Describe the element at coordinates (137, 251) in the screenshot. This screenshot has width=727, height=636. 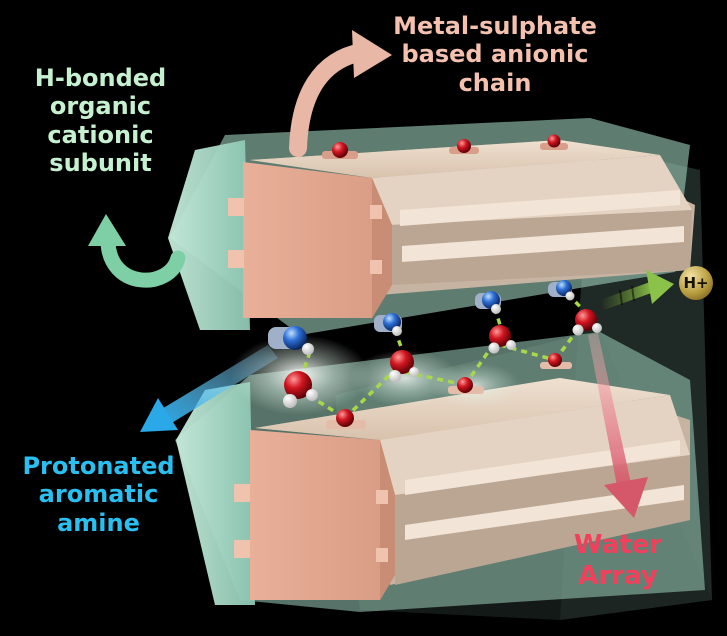
I see `cationic-subunit-arrow` at that location.